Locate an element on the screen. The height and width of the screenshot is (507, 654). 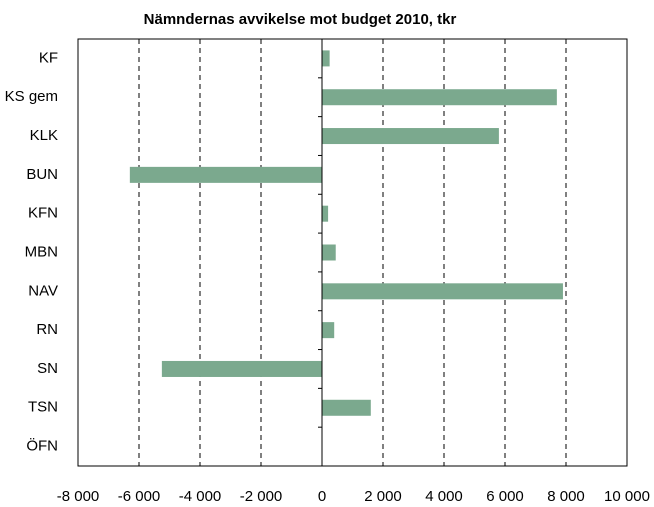
x-tick-label: -2 000 is located at coordinates (261, 496).